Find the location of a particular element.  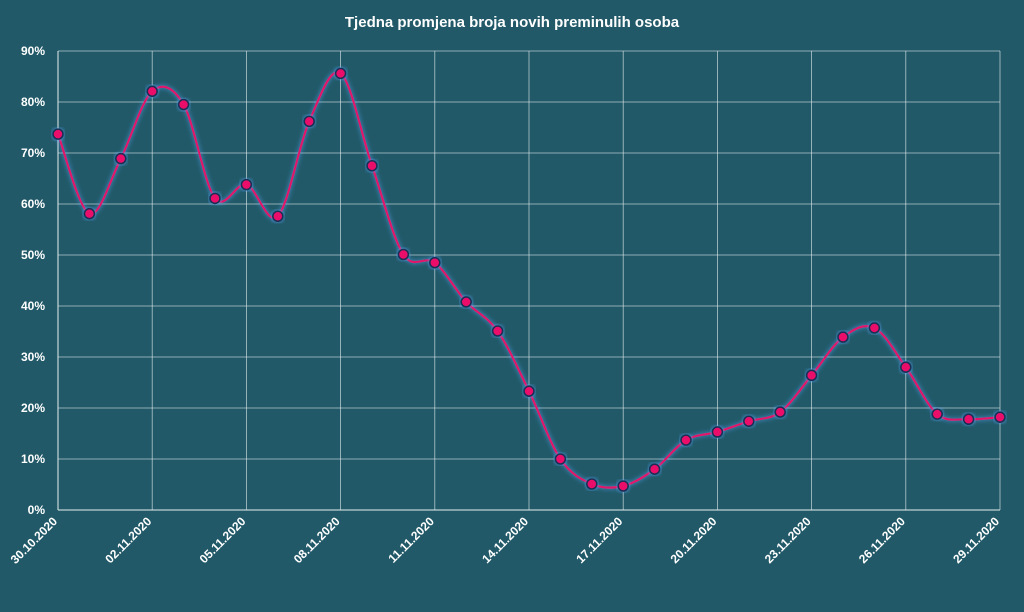

x-tick-label: 23.11.2020 is located at coordinates (788, 540).